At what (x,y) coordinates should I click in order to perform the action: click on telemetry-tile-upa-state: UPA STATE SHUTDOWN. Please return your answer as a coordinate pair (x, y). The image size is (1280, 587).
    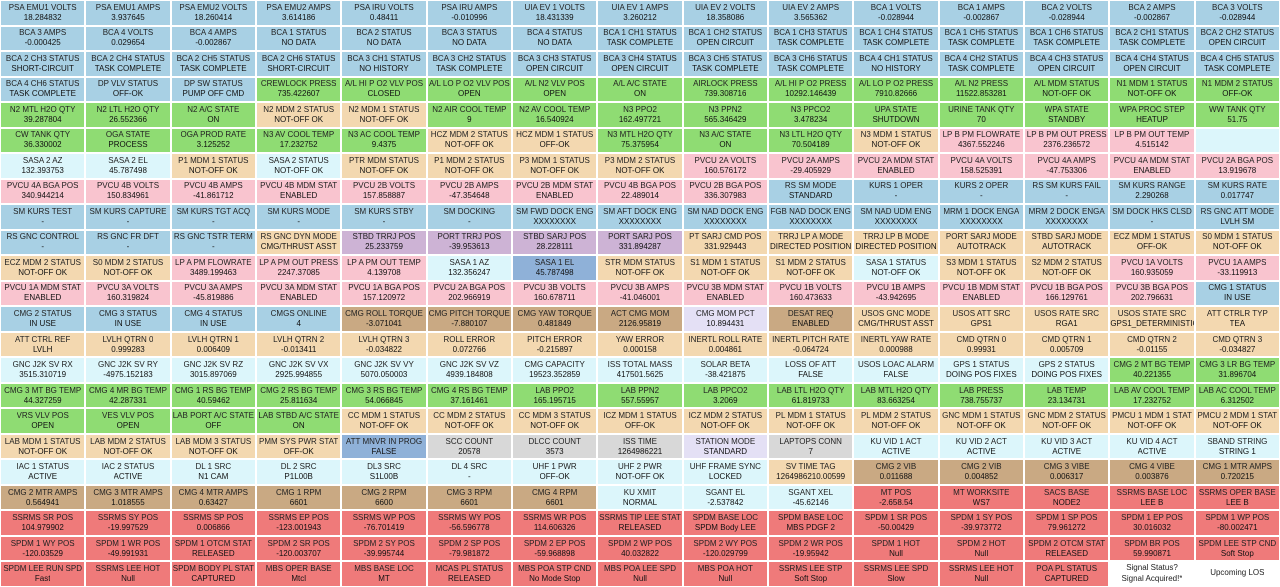
    Looking at the image, I should click on (896, 115).